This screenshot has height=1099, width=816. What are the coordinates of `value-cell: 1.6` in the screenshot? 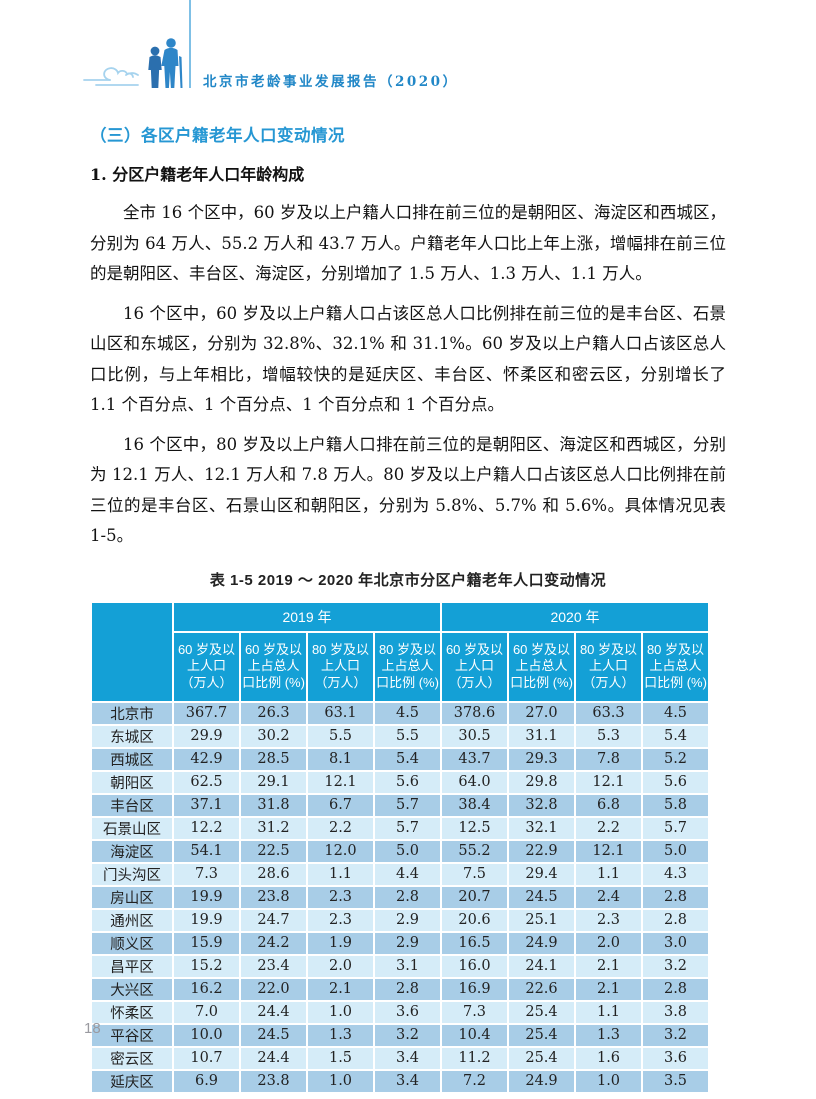 It's located at (608, 1058).